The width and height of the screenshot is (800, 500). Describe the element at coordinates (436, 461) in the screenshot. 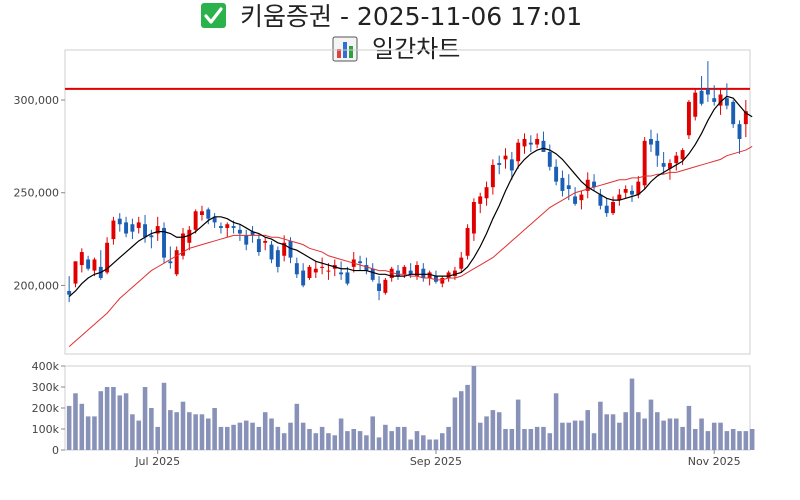

I see `x-tick-label: Sep 2025` at that location.